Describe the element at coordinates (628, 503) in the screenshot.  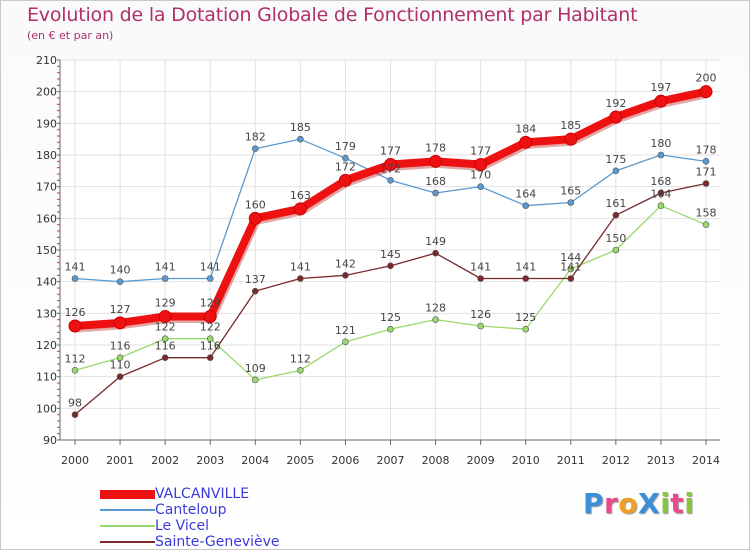
I see `logo-letter: o` at that location.